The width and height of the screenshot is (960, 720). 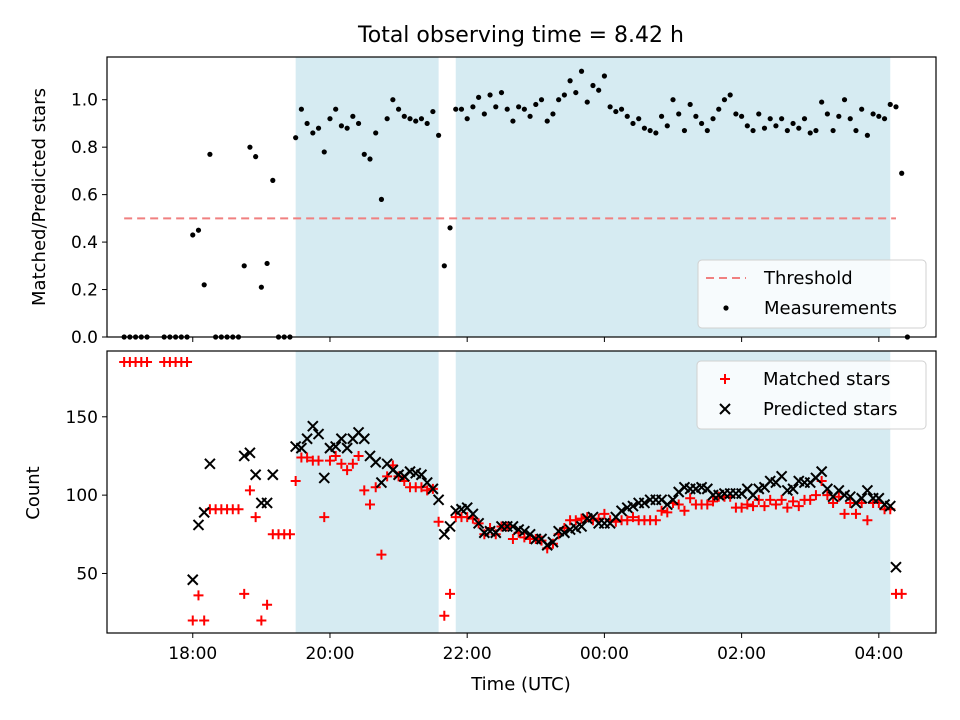 I want to click on x-tick-label: 04:00, so click(x=878, y=654).